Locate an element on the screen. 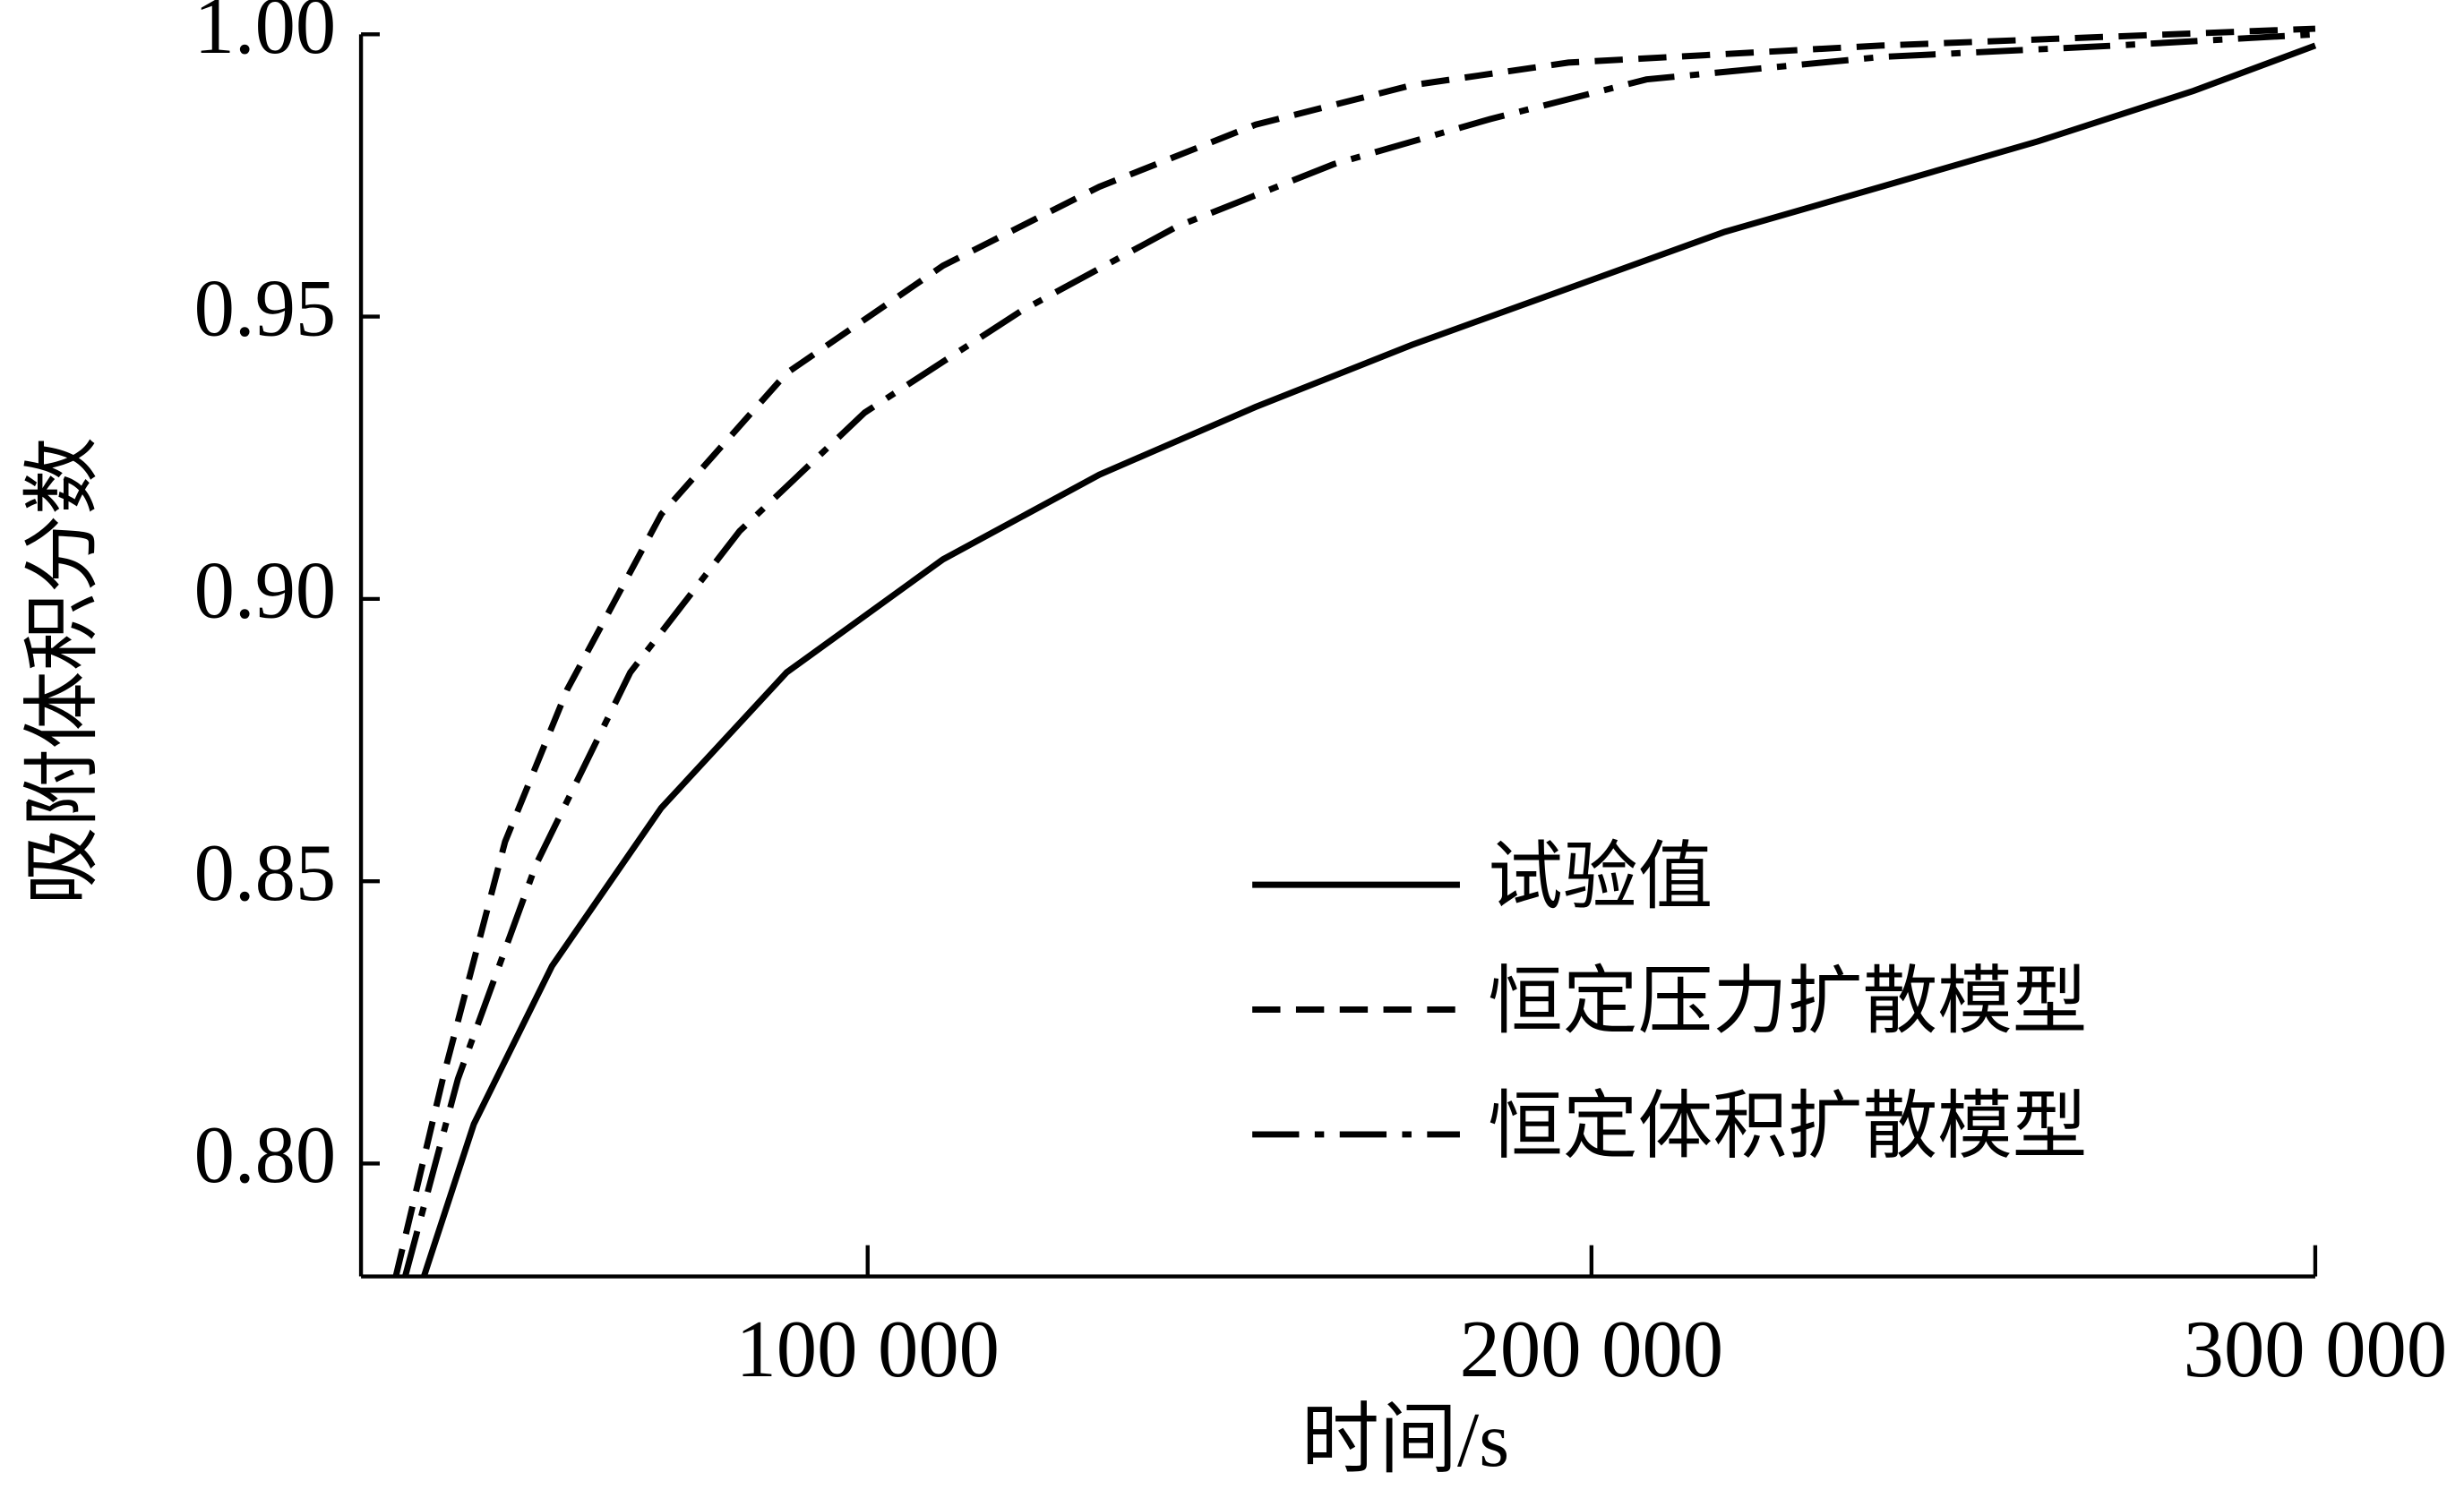 Image resolution: width=2464 pixels, height=1498 pixels. x-tick-label: 100 000 is located at coordinates (867, 1349).